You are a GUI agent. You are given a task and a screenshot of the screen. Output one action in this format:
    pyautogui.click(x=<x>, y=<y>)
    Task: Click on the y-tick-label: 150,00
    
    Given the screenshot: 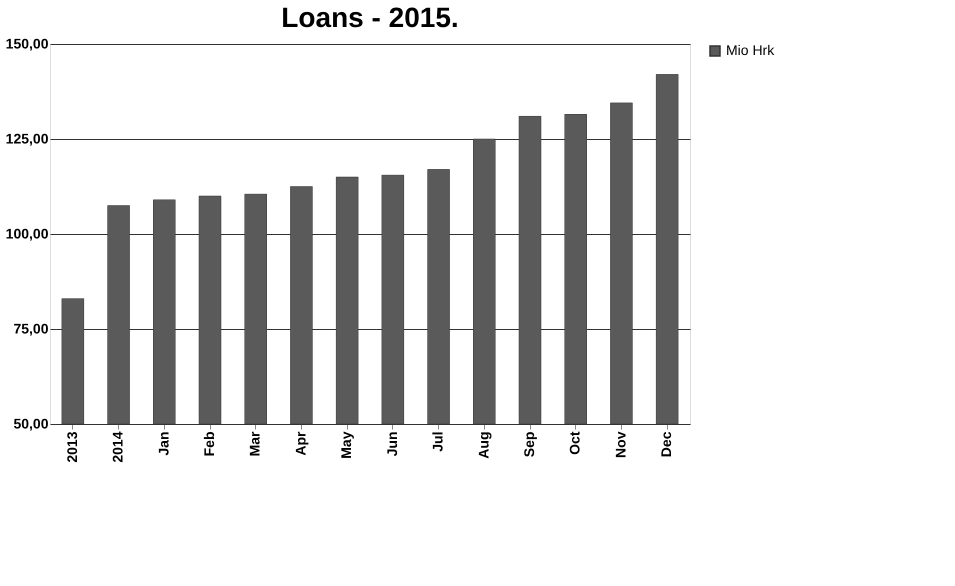 What is the action you would take?
    pyautogui.click(x=27, y=44)
    